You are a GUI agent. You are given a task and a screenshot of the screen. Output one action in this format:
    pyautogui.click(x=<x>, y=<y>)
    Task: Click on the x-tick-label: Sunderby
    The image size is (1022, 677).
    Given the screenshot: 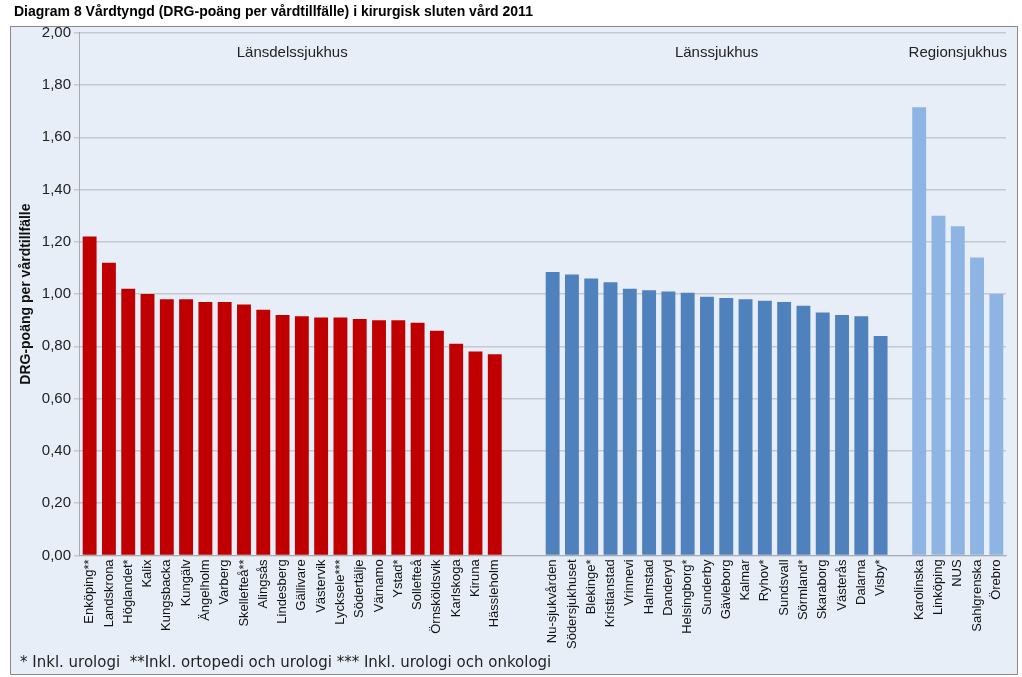 What is the action you would take?
    pyautogui.click(x=706, y=587)
    